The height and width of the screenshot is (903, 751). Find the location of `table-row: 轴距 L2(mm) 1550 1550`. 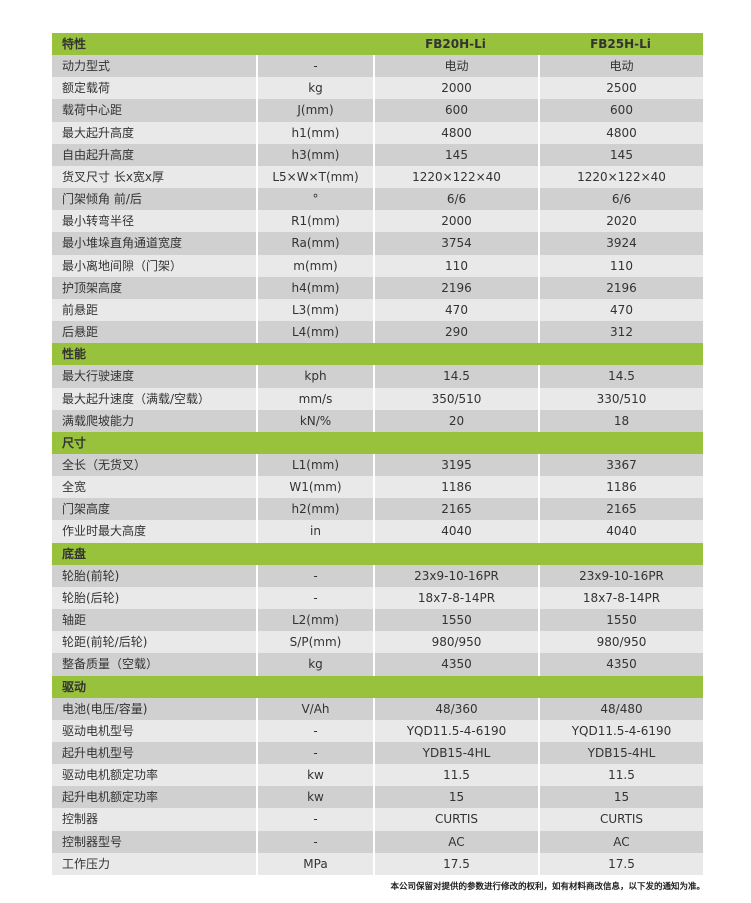

table-row: 轴距 L2(mm) 1550 1550 is located at coordinates (377, 620).